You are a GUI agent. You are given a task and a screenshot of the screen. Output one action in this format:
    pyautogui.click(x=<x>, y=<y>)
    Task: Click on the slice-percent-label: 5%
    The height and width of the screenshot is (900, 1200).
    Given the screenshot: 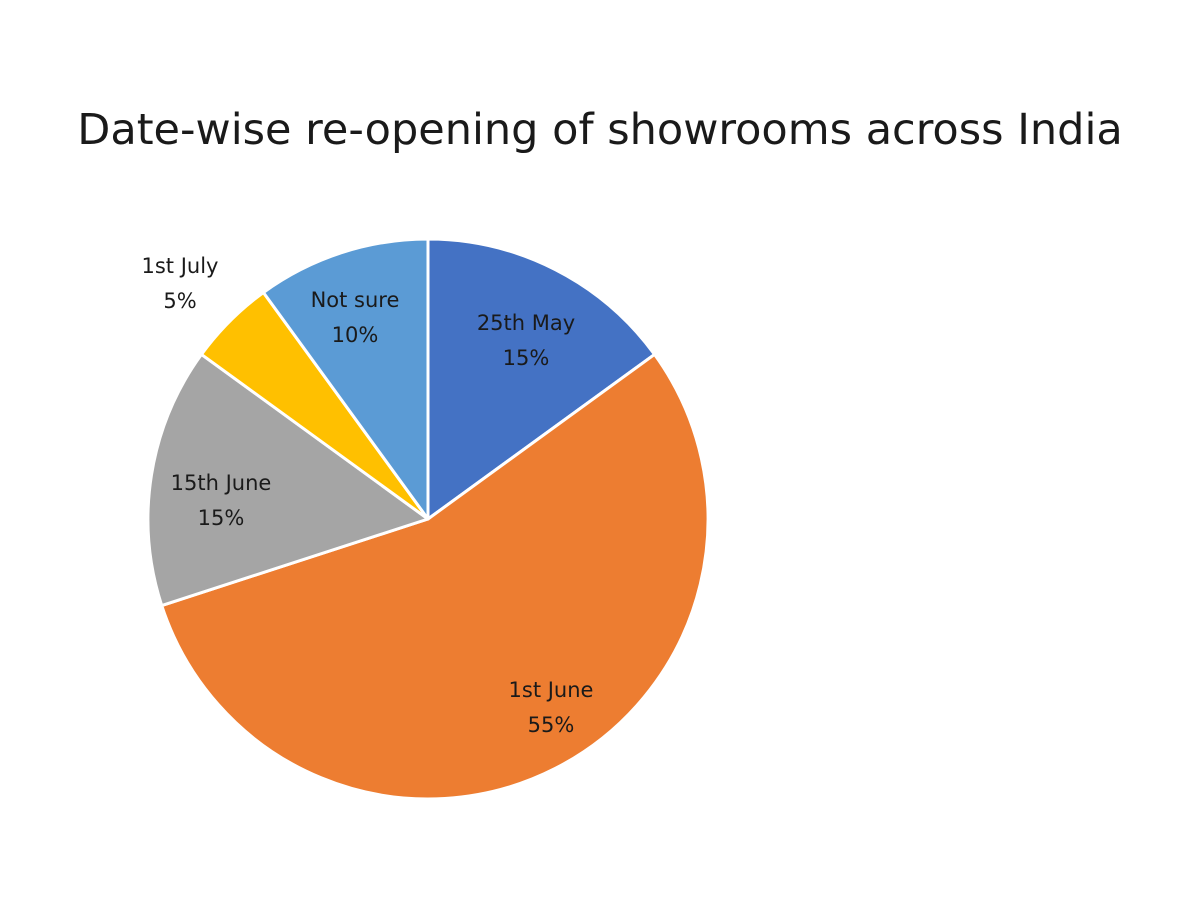 What is the action you would take?
    pyautogui.click(x=179, y=301)
    